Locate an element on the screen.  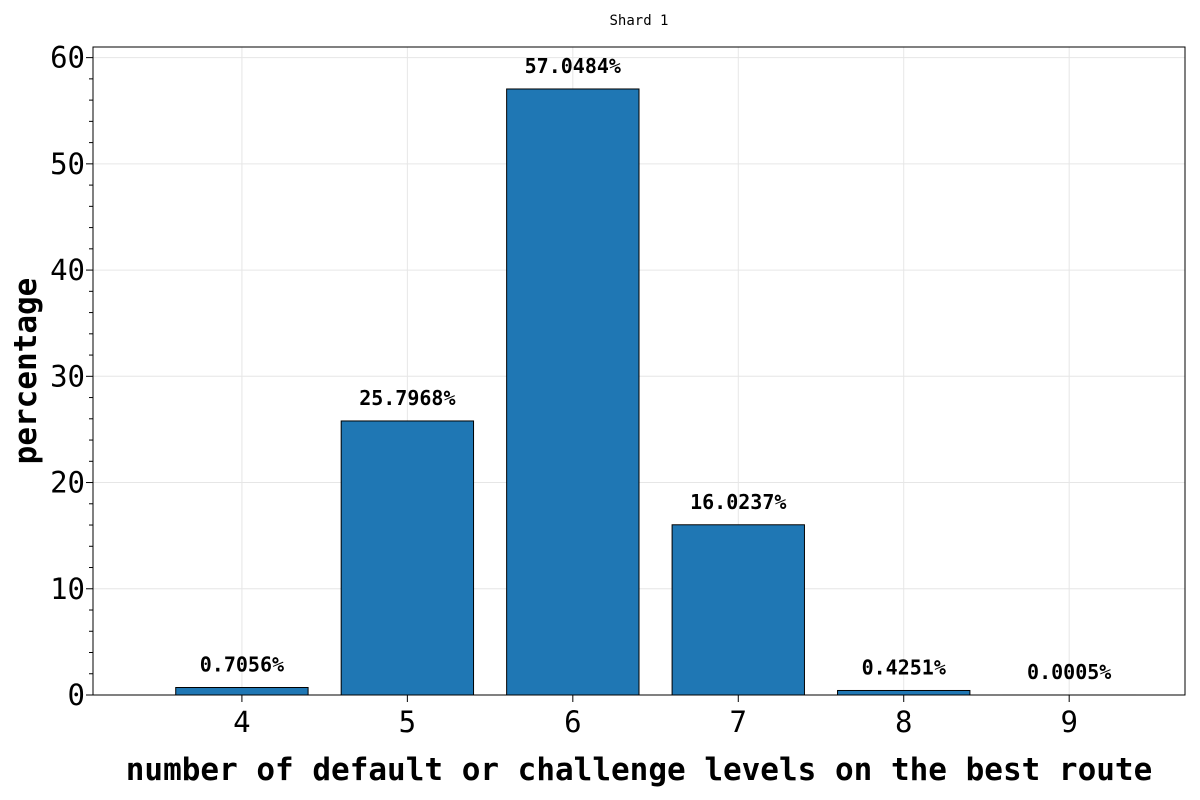
y-tick-label: 40 is located at coordinates (67, 270).